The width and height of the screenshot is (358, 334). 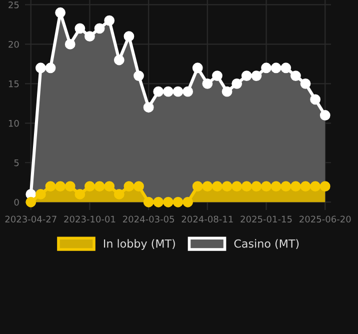 What do you see at coordinates (139, 244) in the screenshot?
I see `legend-label: In lobby (MT)` at bounding box center [139, 244].